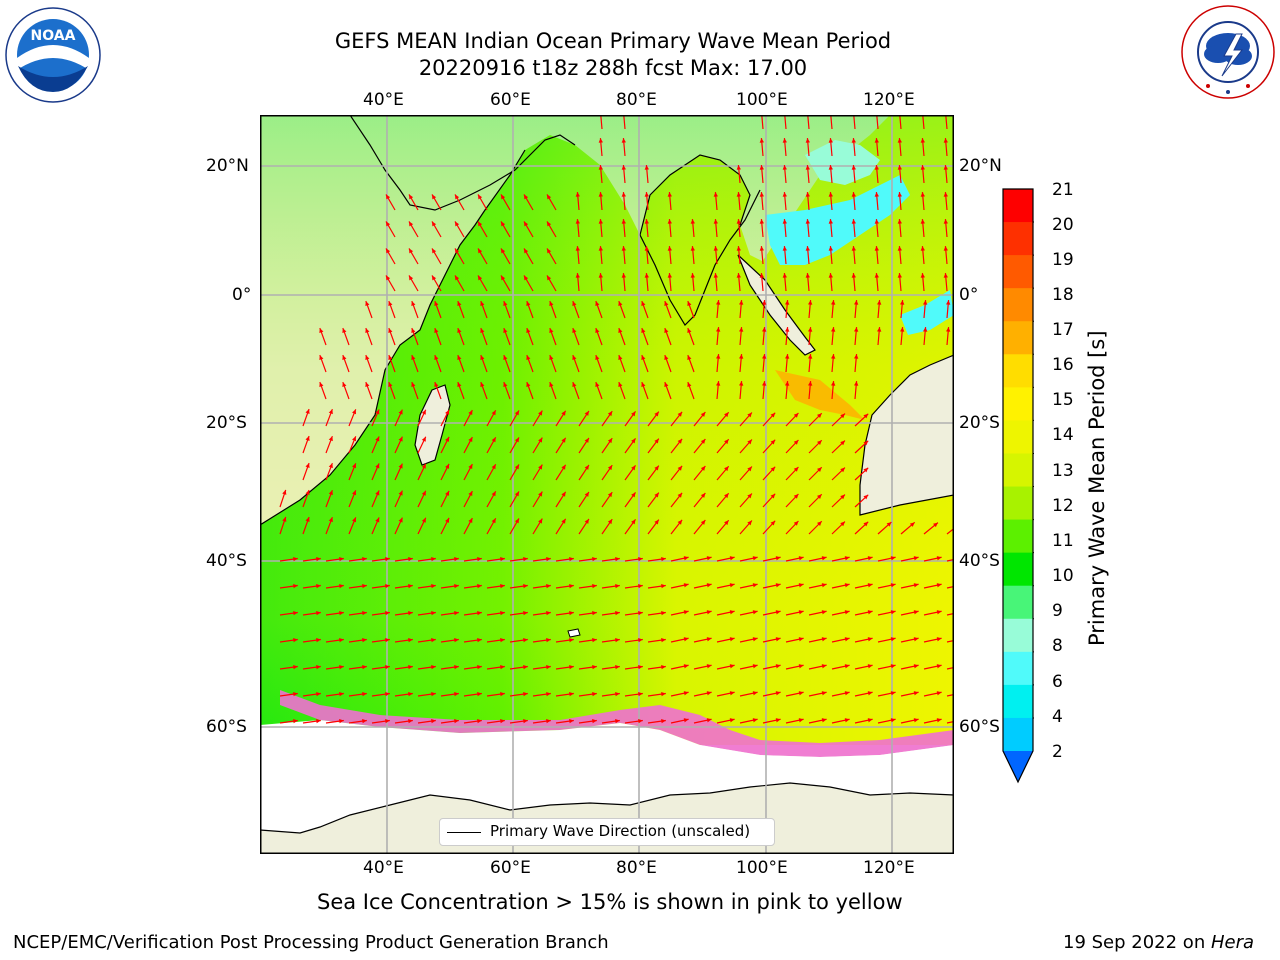 This screenshot has height=960, width=1280. Describe the element at coordinates (842, 162) in the screenshot. I see `low-period-patch-east` at that location.